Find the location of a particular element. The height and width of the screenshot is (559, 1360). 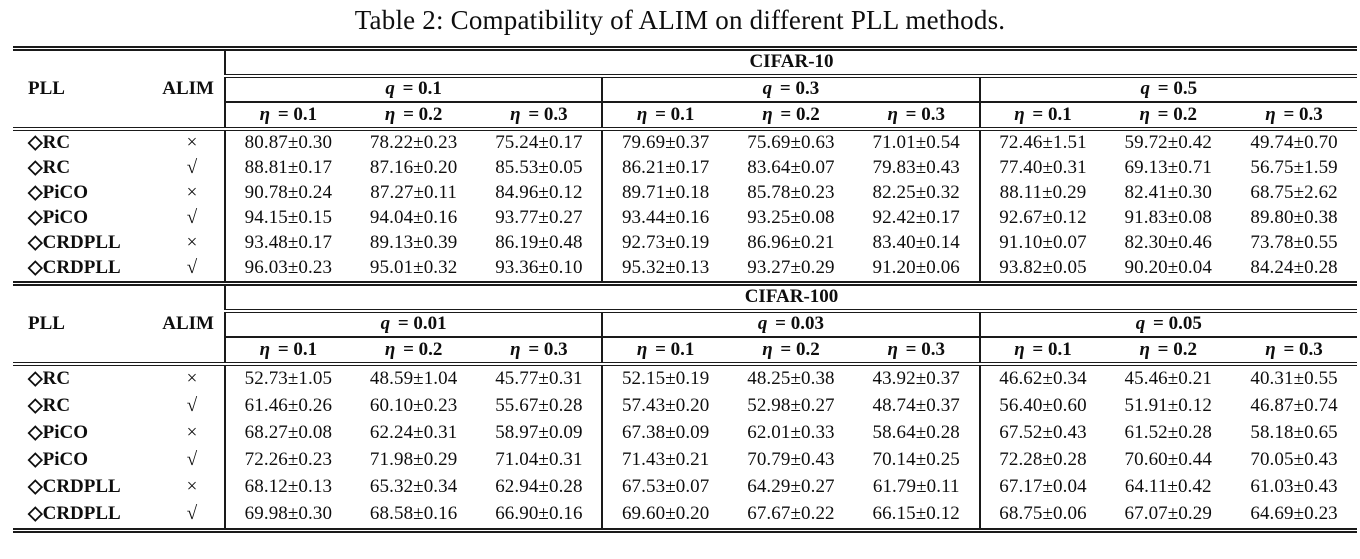

accuracy-value: 62.94±0.28 is located at coordinates (539, 487).